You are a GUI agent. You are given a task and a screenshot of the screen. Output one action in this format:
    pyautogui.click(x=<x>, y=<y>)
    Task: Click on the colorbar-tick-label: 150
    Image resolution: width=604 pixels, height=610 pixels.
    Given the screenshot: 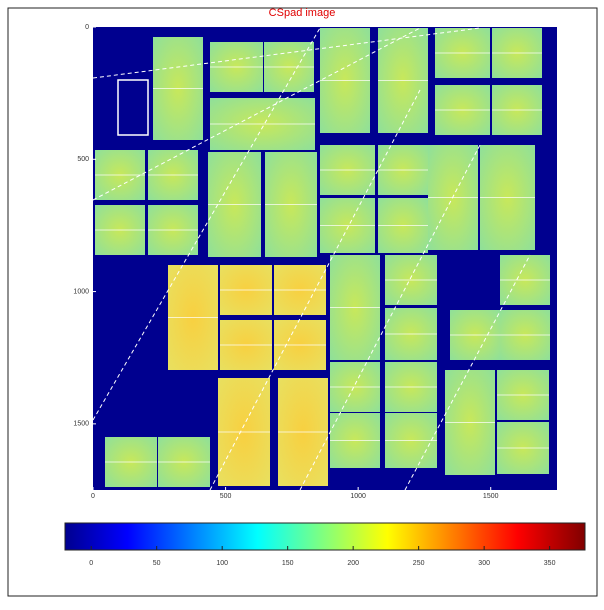 What is the action you would take?
    pyautogui.click(x=288, y=563)
    